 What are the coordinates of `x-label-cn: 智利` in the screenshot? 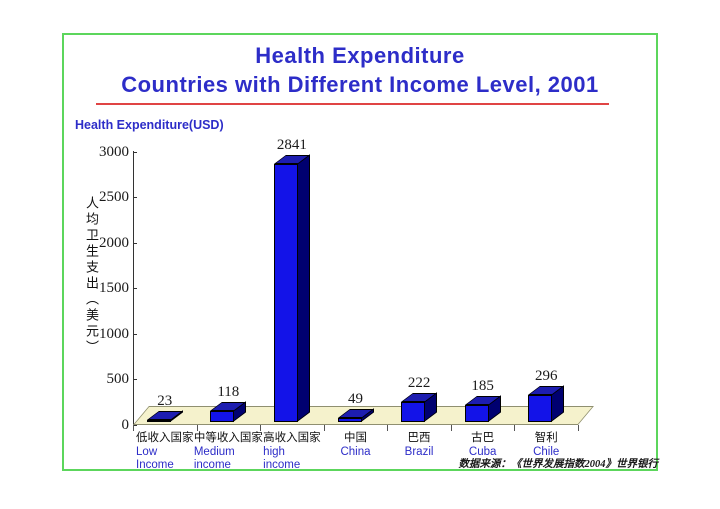 It's located at (546, 438).